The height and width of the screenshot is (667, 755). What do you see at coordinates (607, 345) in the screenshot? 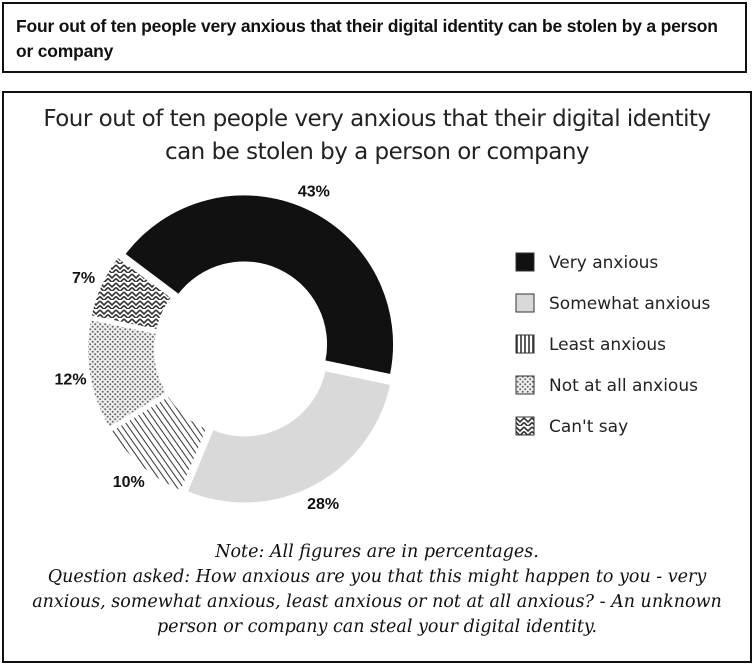
I see `legend-label-3: Least anxious` at bounding box center [607, 345].